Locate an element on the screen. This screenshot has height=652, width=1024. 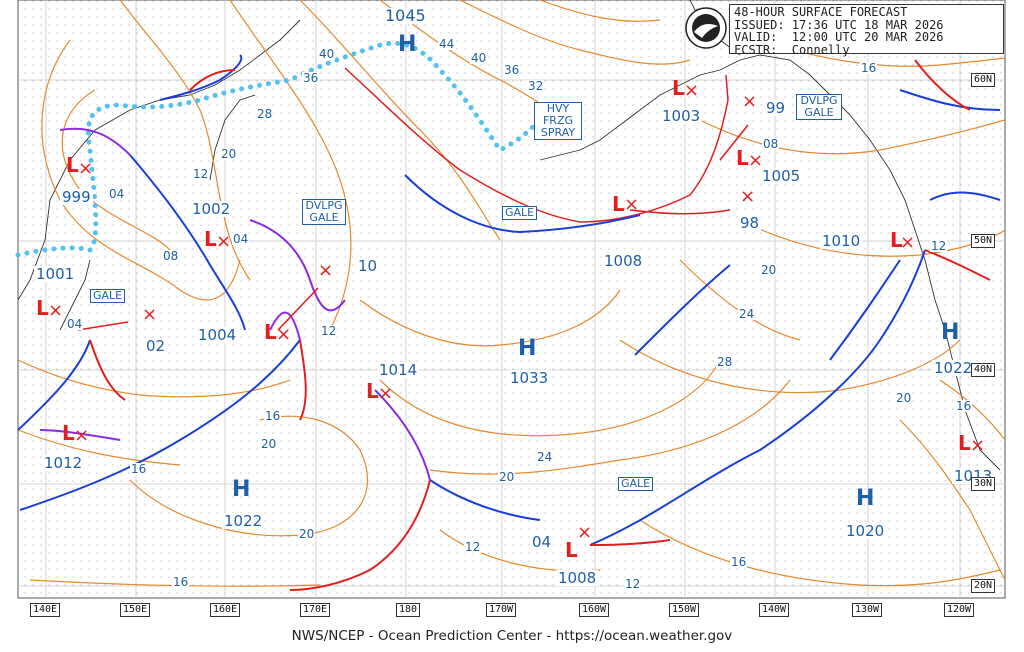
forecast-pressure: 98 is located at coordinates (750, 223).